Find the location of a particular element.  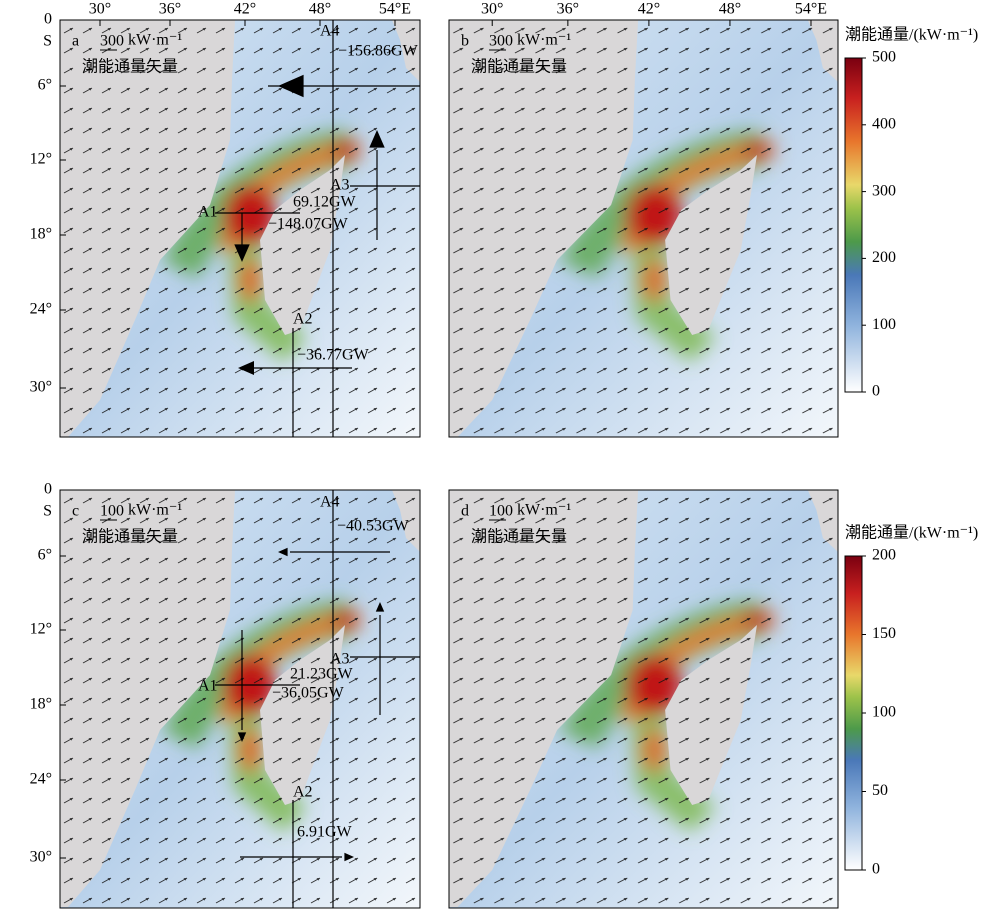

flux-value: −40.53GW is located at coordinates (373, 526).